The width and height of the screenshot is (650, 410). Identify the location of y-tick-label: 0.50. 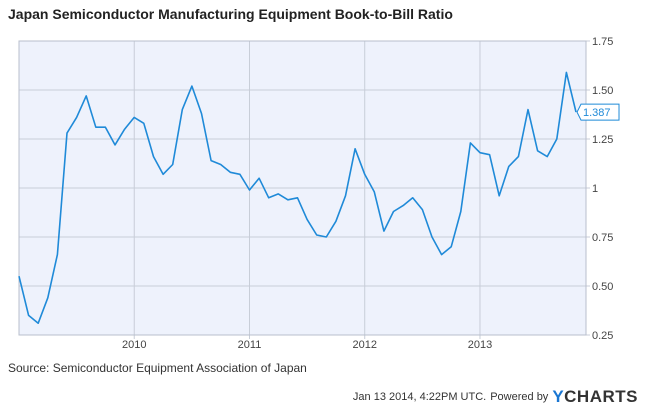
(602, 287).